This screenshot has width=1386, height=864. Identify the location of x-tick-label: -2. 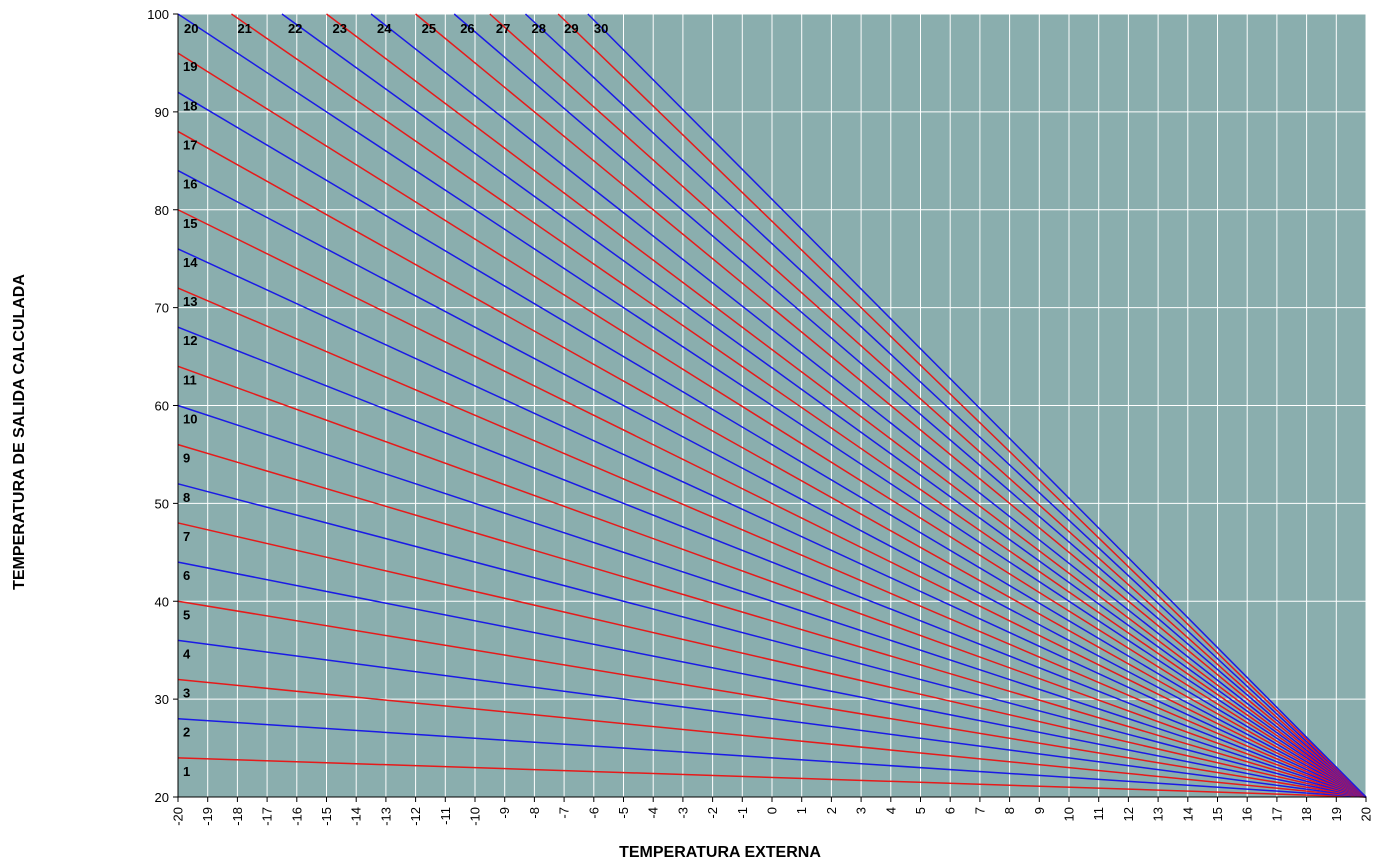
(712, 813).